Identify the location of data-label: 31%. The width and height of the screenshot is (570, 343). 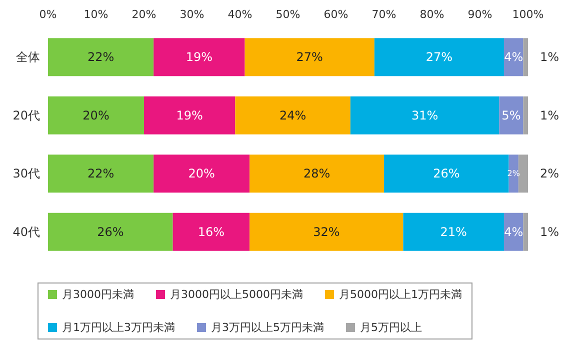
(424, 115).